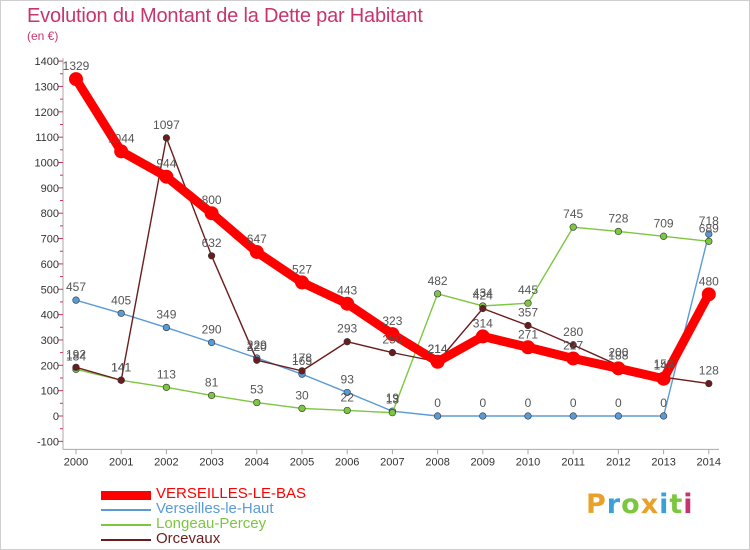 The image size is (750, 550). I want to click on logo-letter: r, so click(614, 504).